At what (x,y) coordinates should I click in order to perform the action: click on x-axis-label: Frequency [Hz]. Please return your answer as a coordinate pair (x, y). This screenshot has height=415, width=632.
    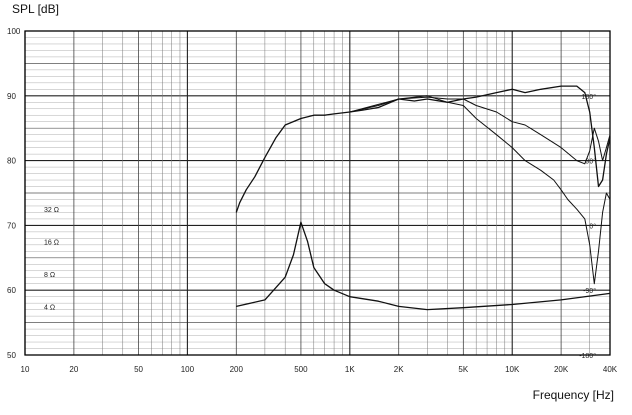
    Looking at the image, I should click on (573, 395).